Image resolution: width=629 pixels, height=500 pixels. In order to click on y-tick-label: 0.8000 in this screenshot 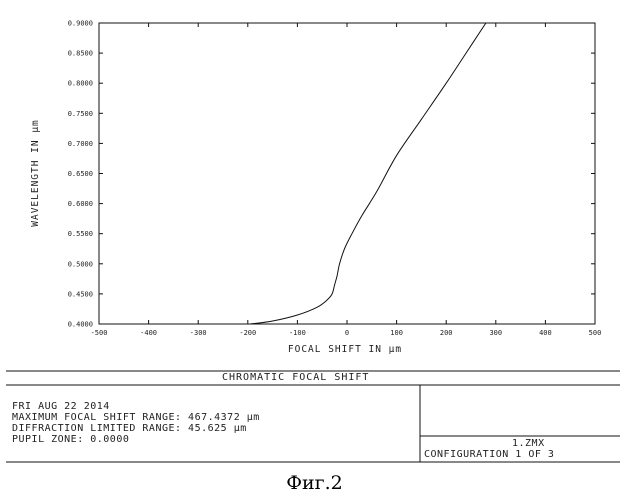, I will do `click(80, 84)`.